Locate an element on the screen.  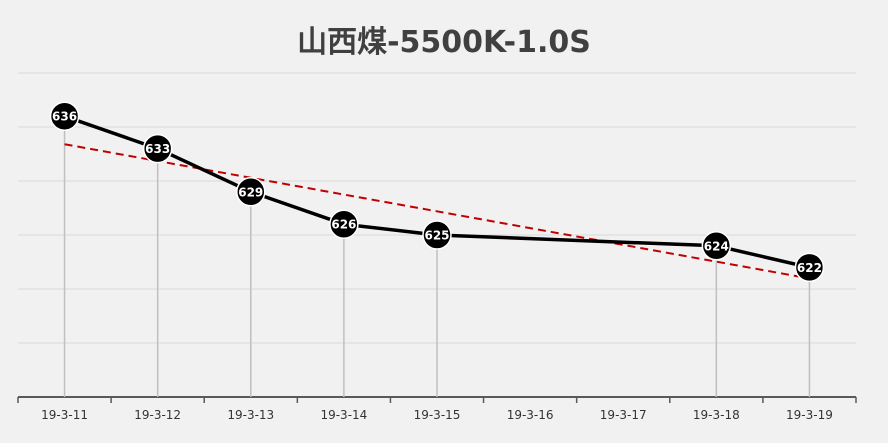
data-label-19-3-15: 625 is located at coordinates (436, 236).